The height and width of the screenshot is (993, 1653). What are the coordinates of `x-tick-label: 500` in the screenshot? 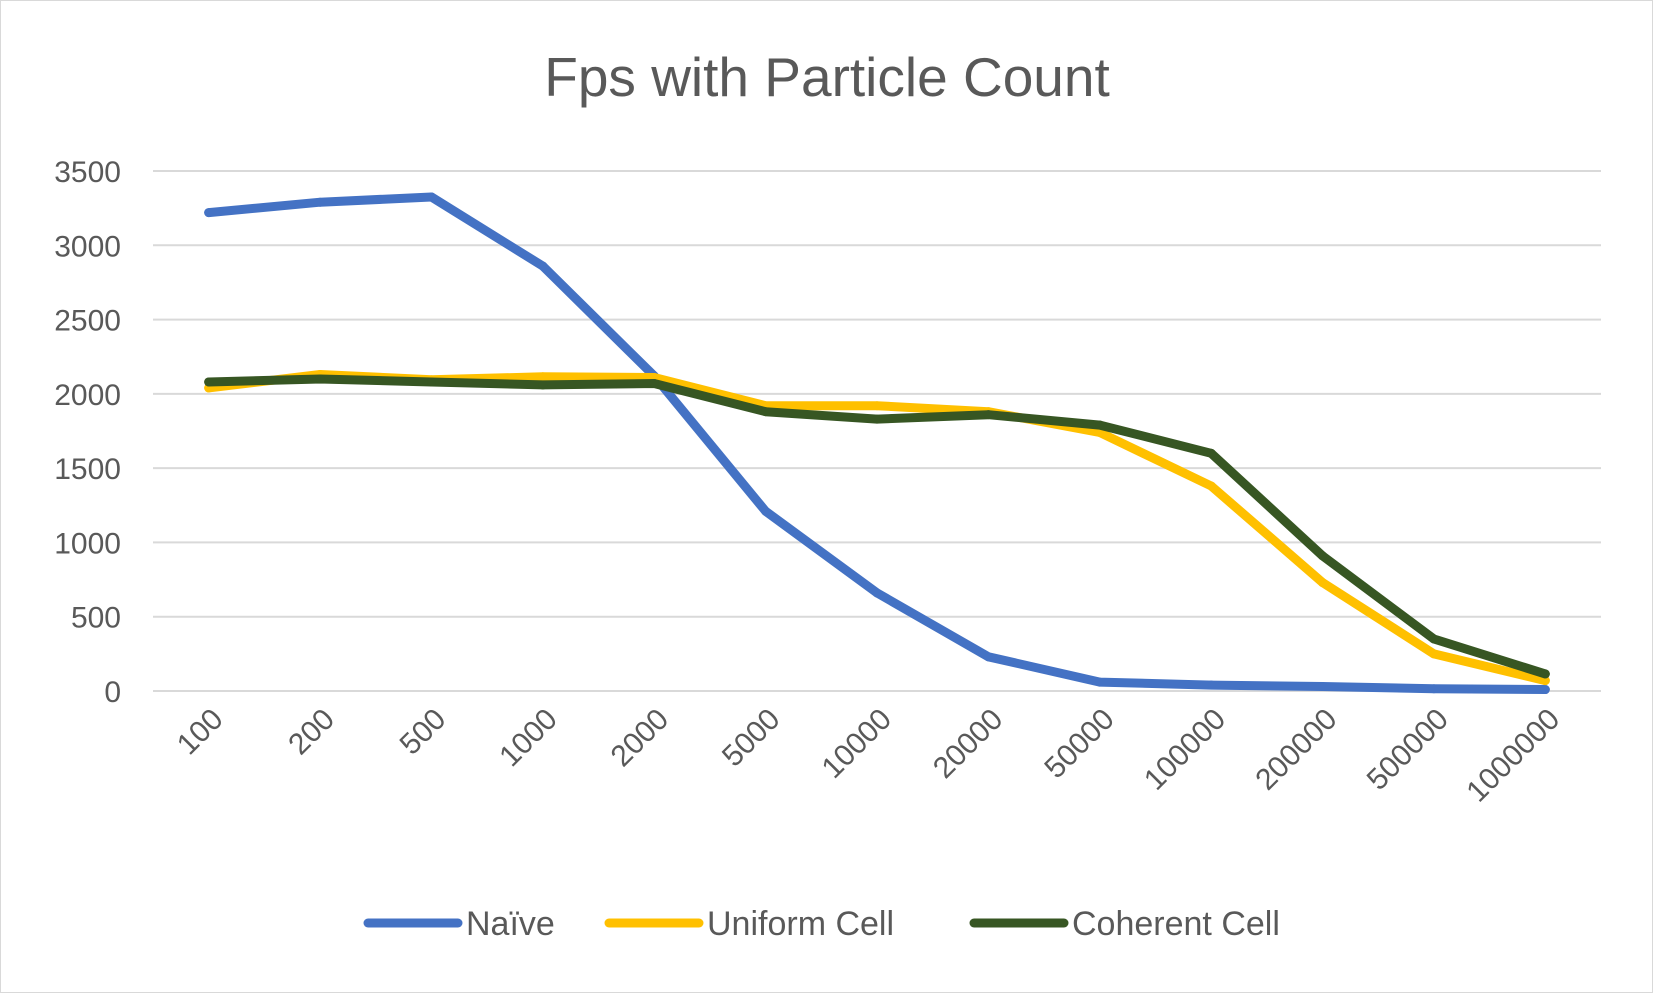 It's located at (423, 732).